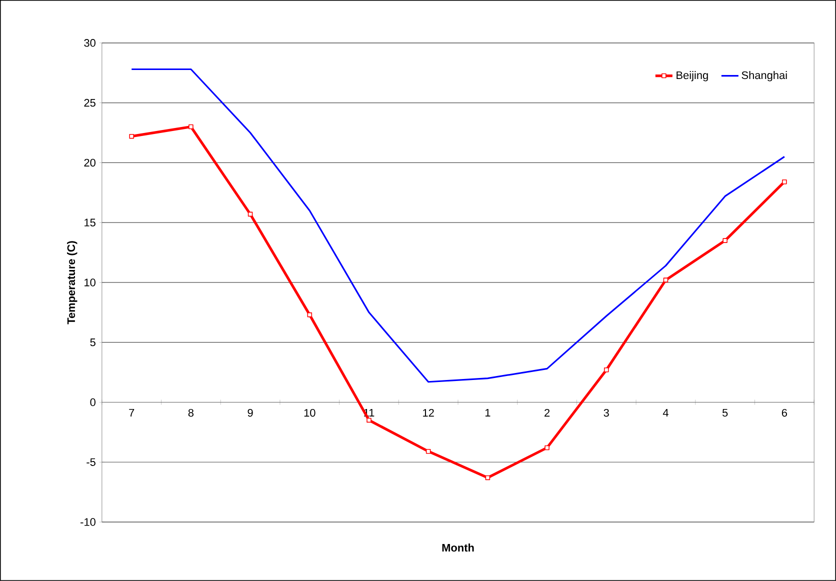 This screenshot has width=836, height=581. What do you see at coordinates (90, 102) in the screenshot?
I see `y-tick-label: 25` at bounding box center [90, 102].